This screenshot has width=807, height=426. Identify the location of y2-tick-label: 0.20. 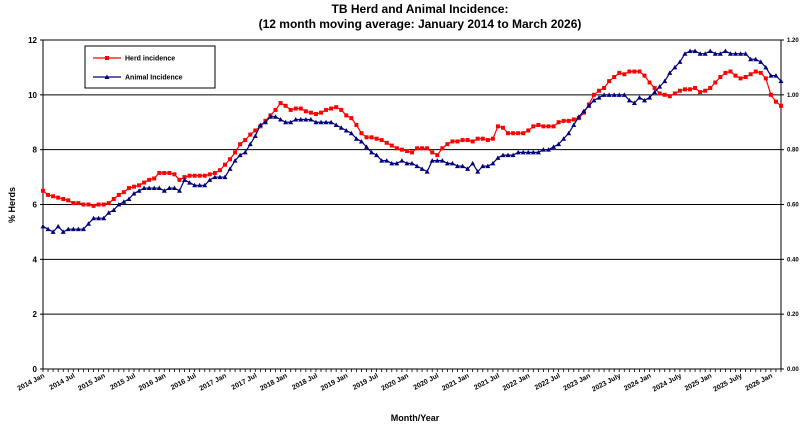
(793, 315).